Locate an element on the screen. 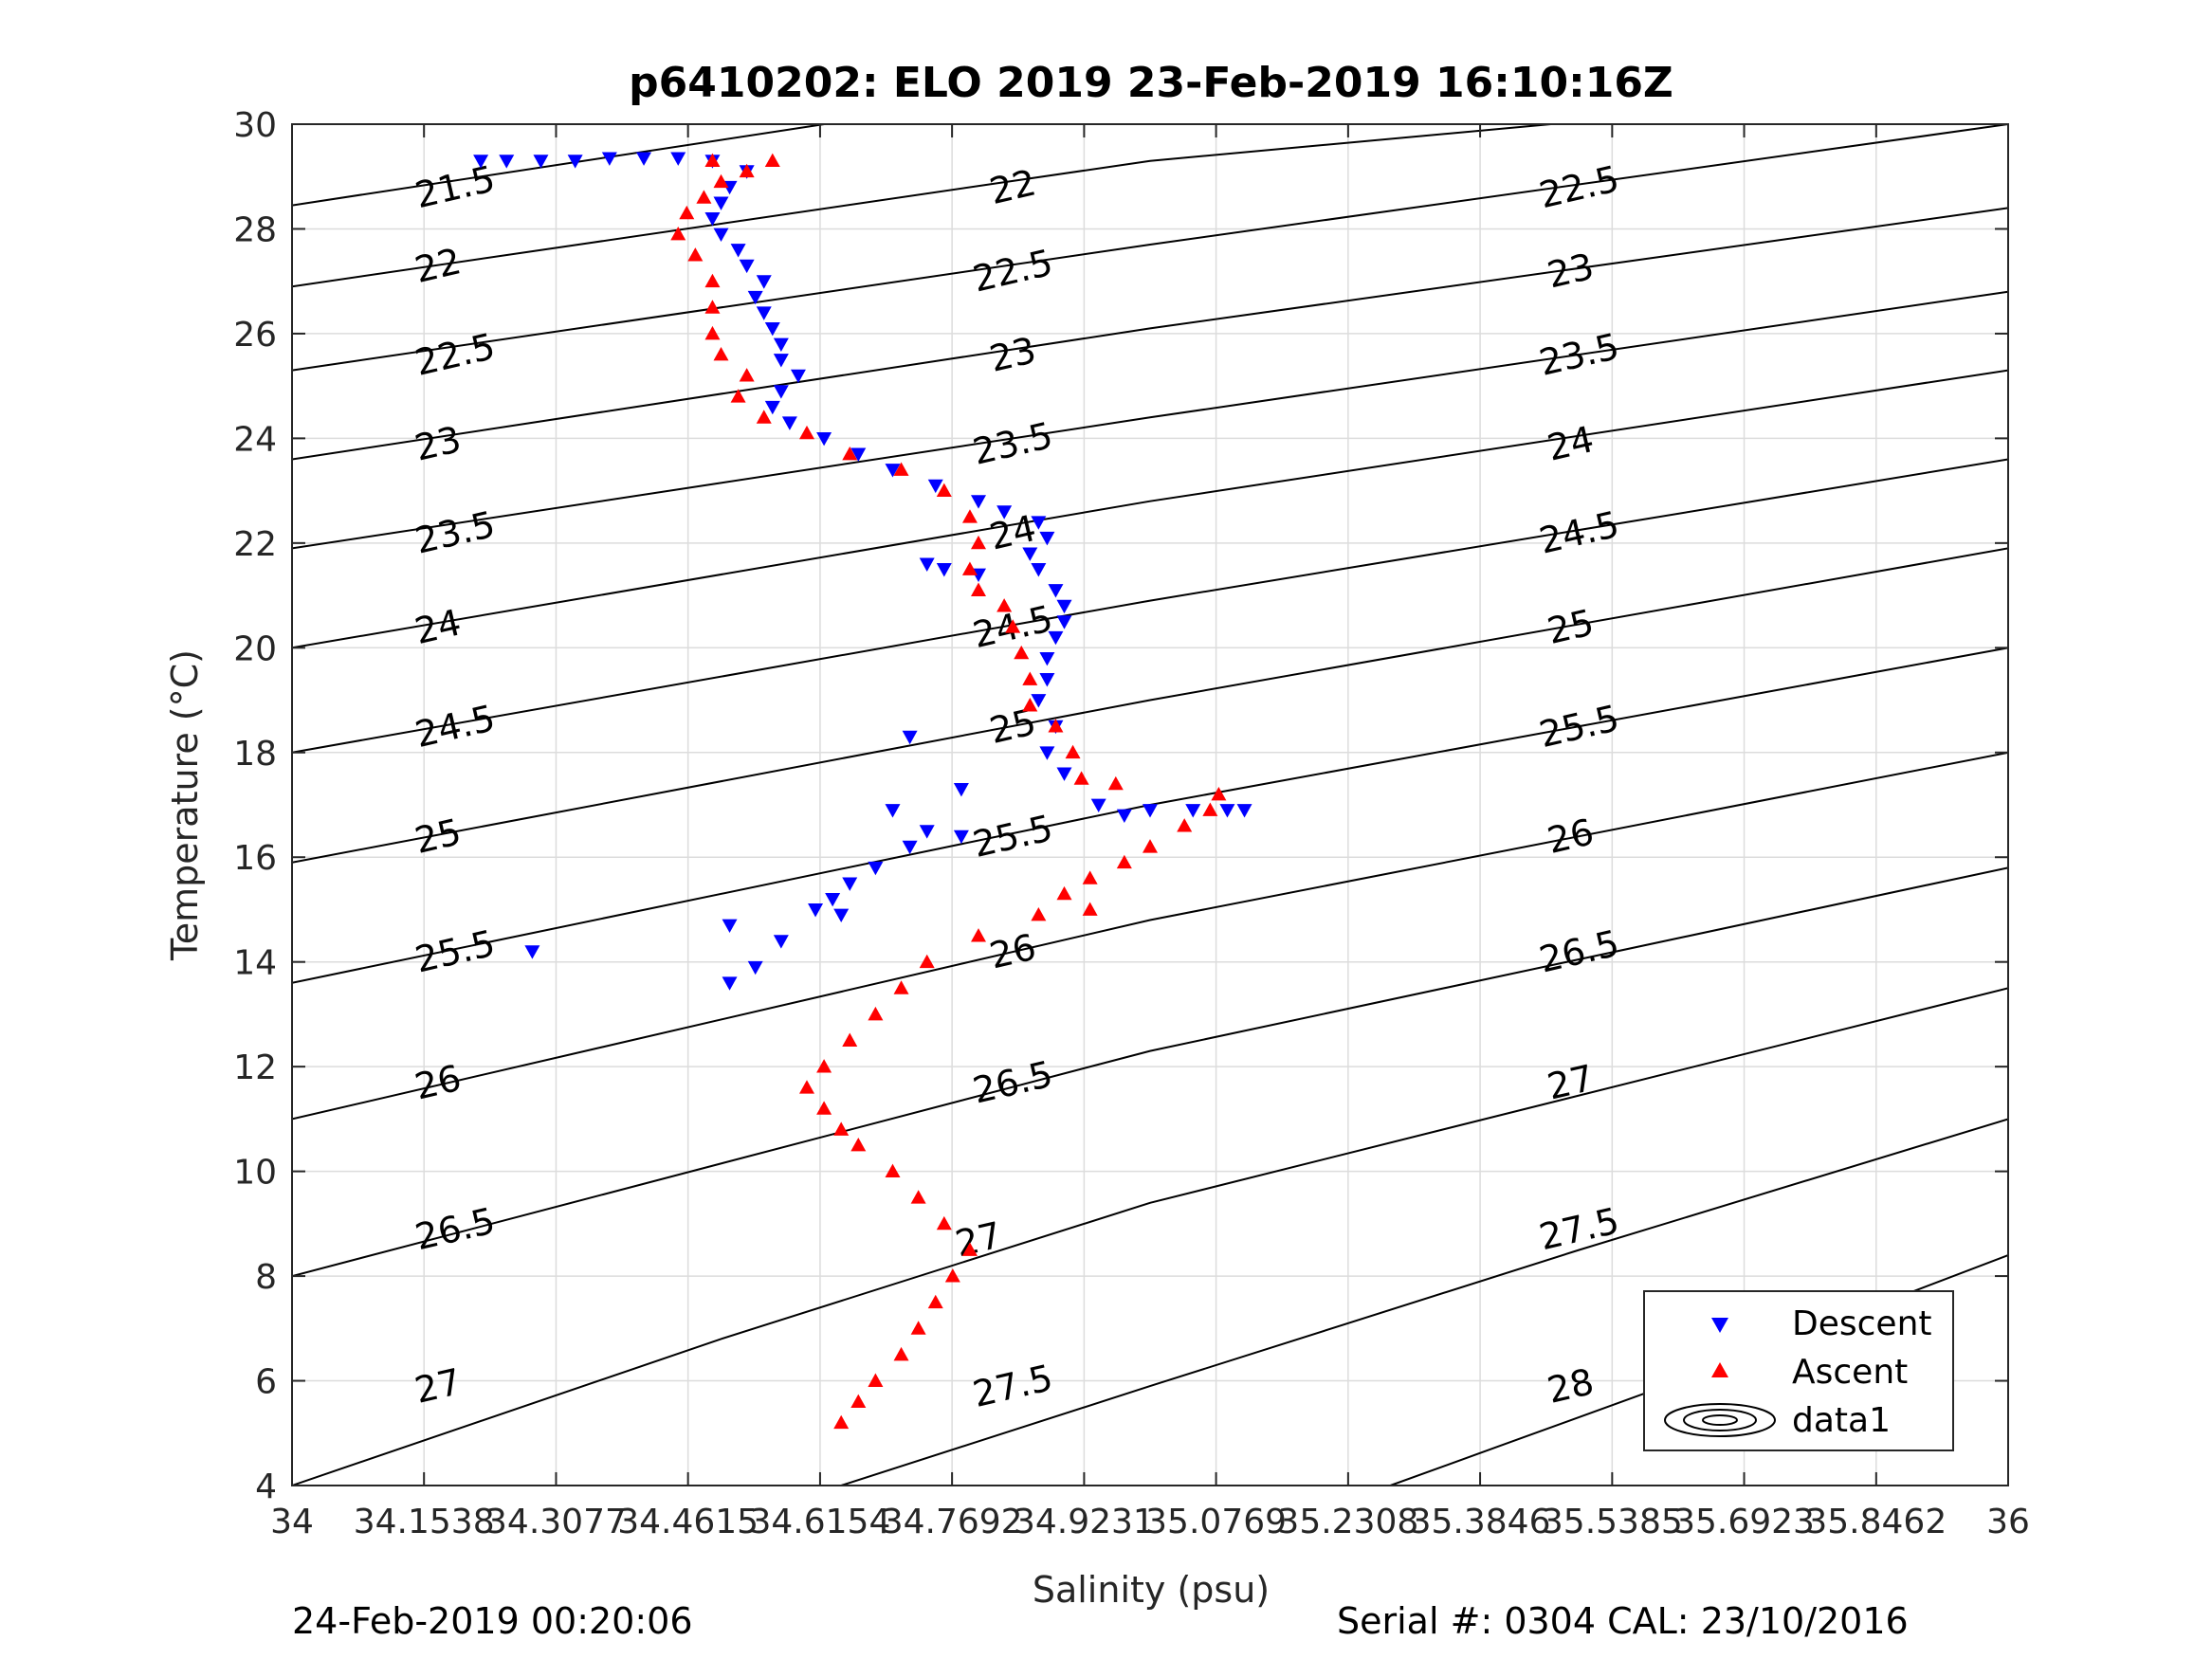  x-tick-label: 35.6923 is located at coordinates (1744, 1522).